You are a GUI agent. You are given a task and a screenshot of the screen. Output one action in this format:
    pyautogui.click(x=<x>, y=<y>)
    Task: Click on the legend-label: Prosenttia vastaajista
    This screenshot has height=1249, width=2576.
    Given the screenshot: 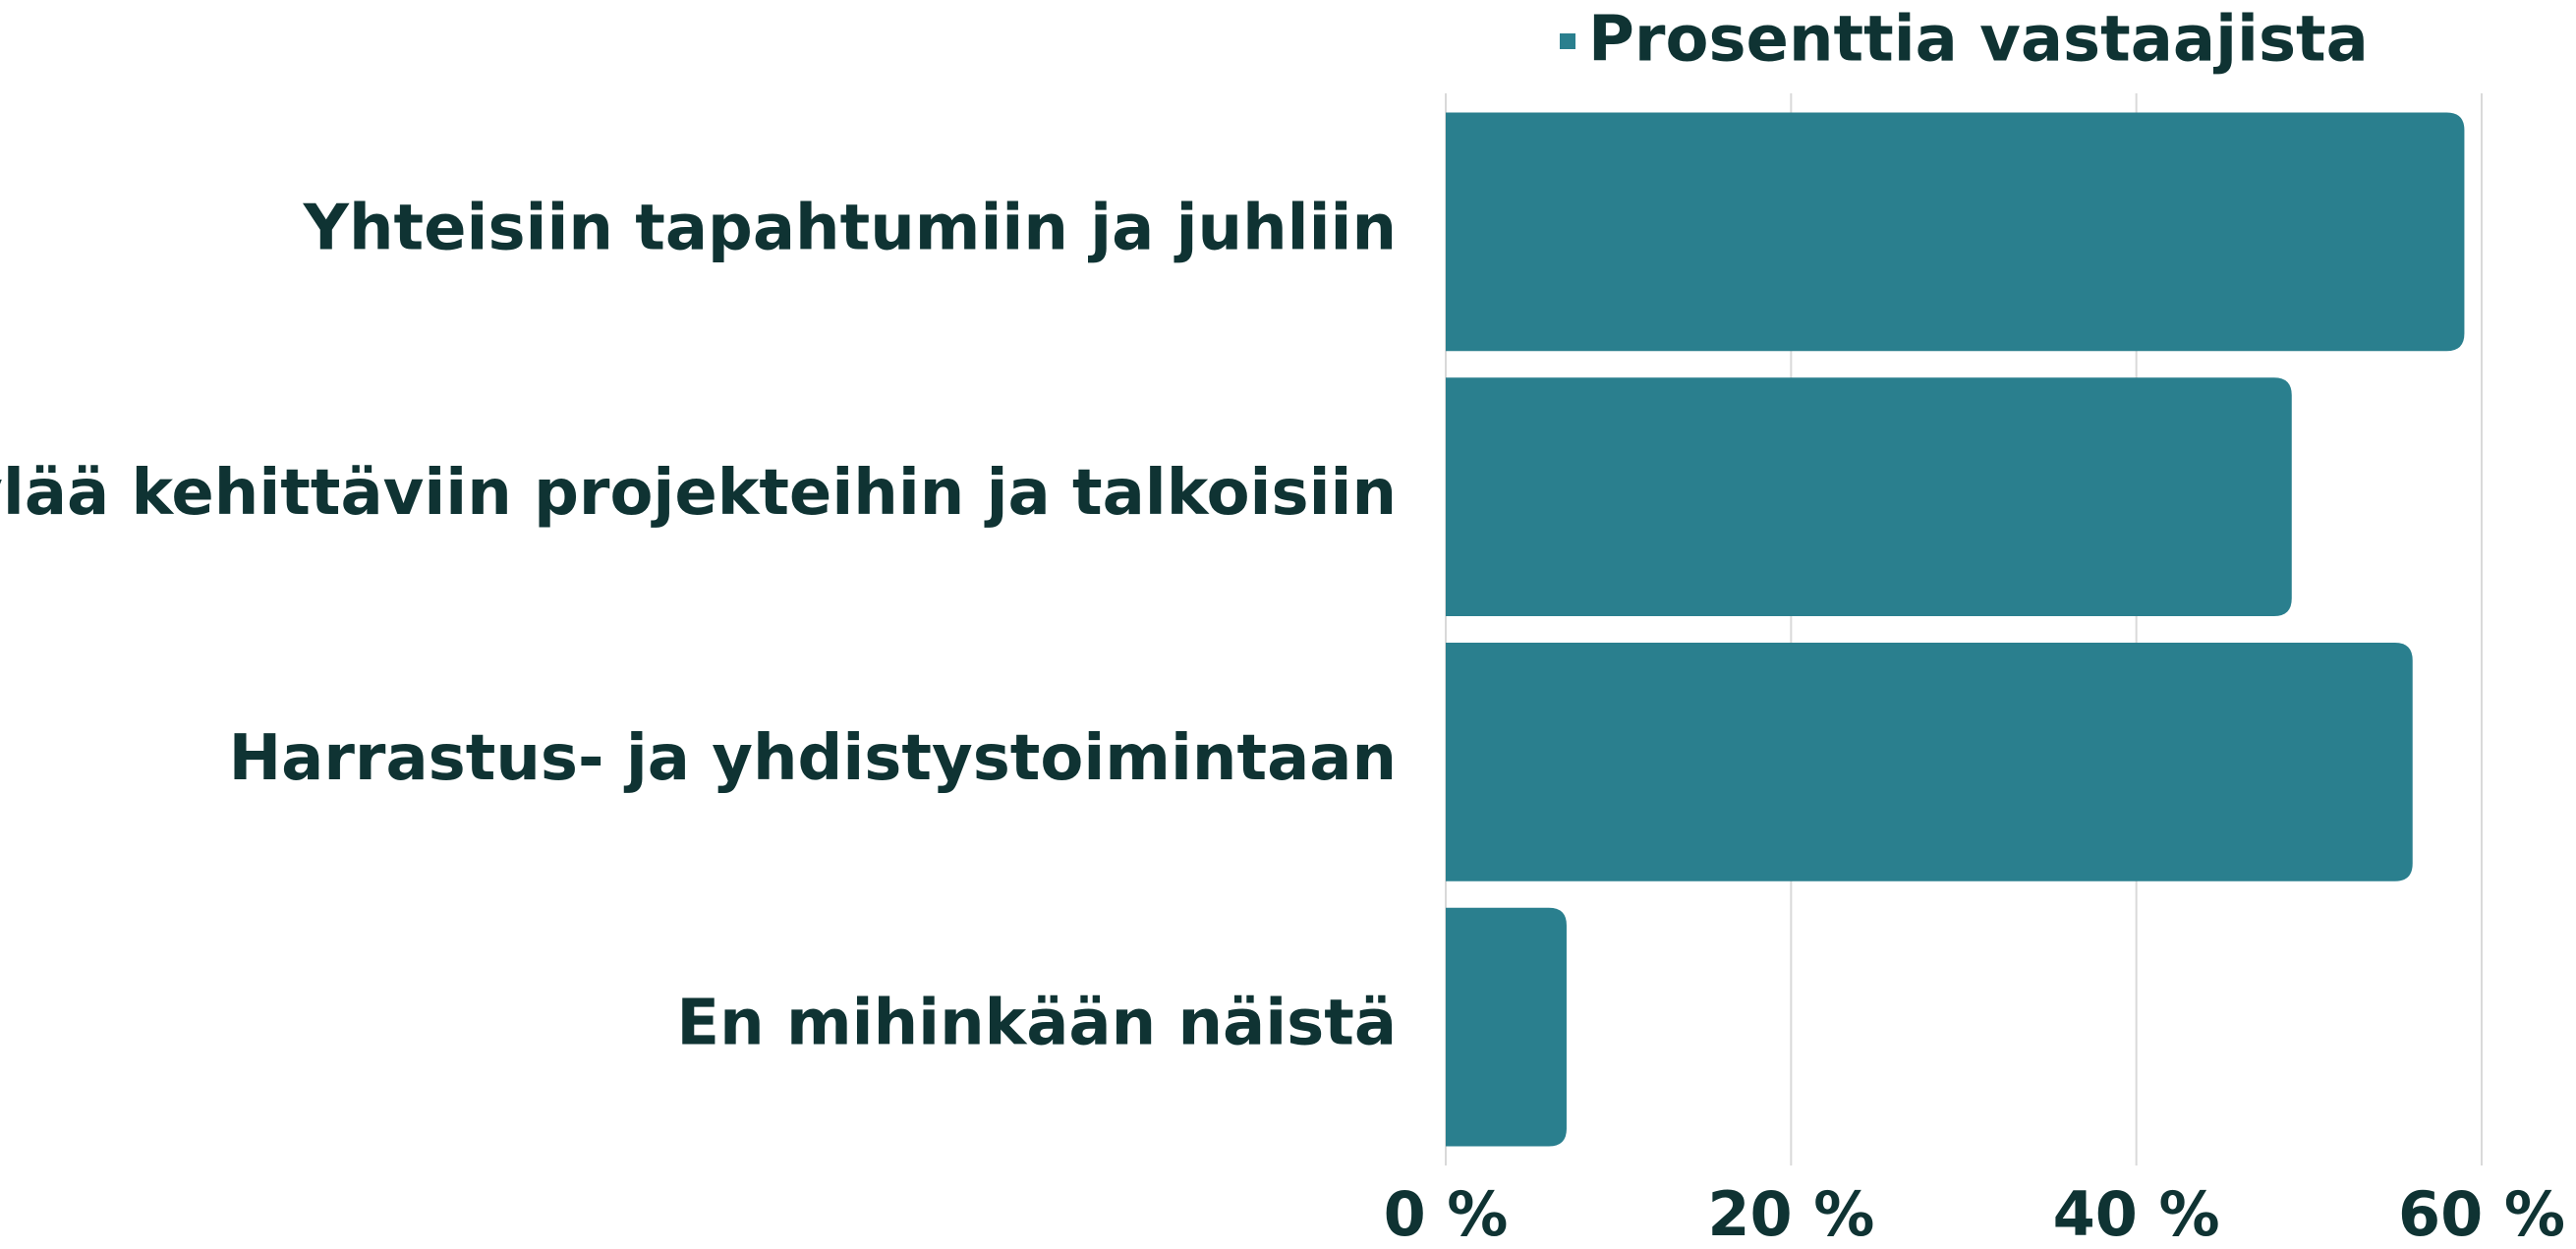 What is the action you would take?
    pyautogui.click(x=1978, y=40)
    